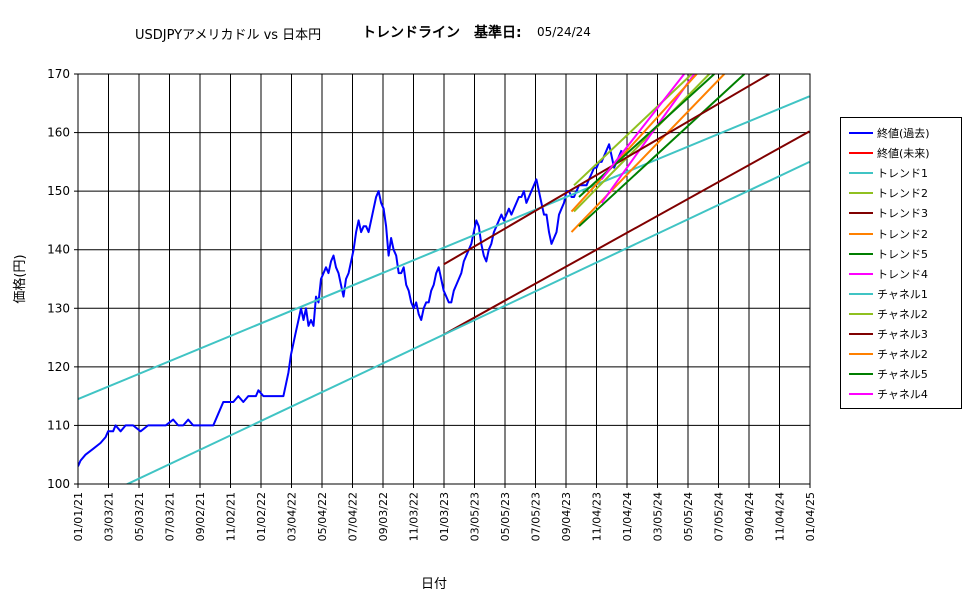 The image size is (975, 599). Describe the element at coordinates (170, 516) in the screenshot. I see `x-tick-label: 07/03/21` at that location.